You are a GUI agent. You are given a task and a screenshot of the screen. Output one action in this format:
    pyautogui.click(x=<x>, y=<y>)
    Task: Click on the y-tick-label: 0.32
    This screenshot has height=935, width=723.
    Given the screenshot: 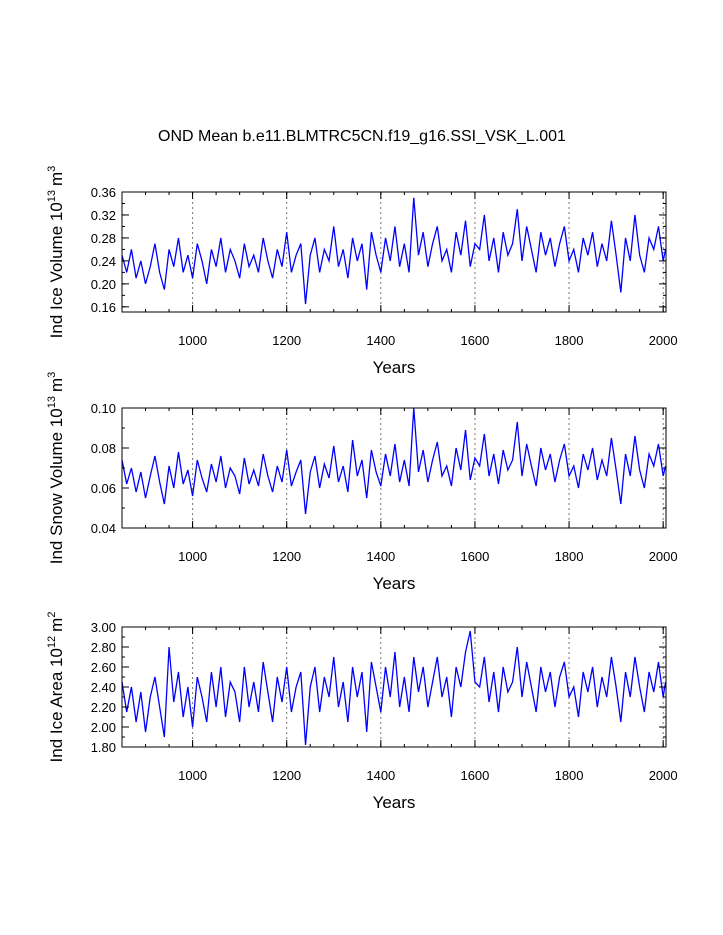 What is the action you would take?
    pyautogui.click(x=103, y=215)
    